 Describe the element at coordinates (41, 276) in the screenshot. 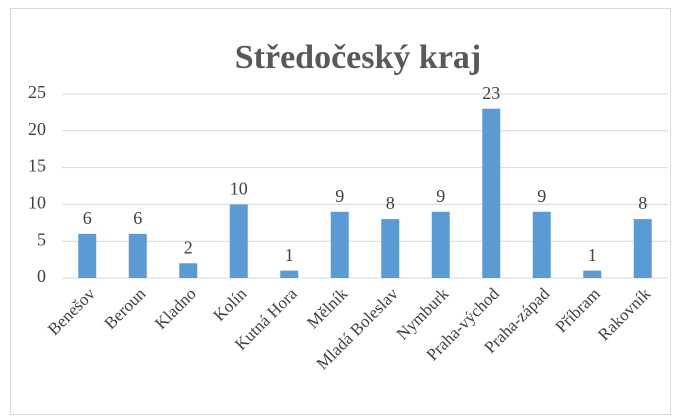

I see `y-tick-label: 0` at that location.